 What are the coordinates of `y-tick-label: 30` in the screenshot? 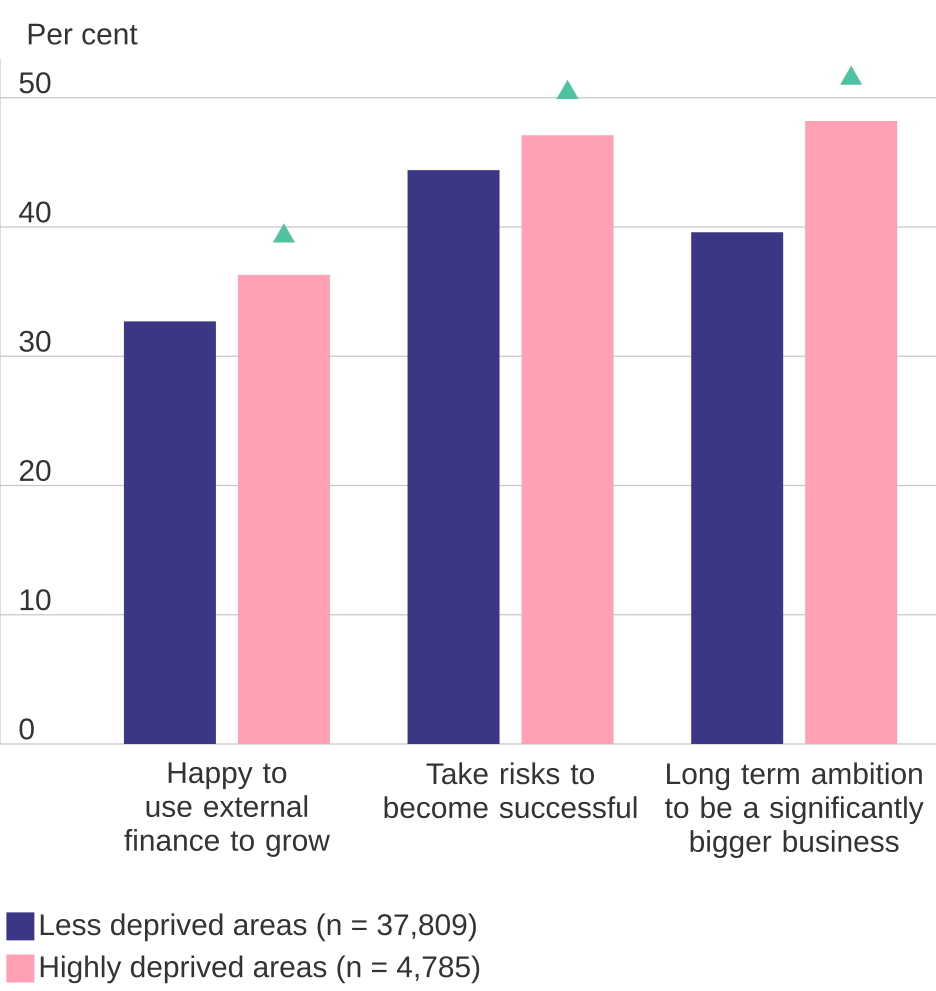 It's located at (35, 341).